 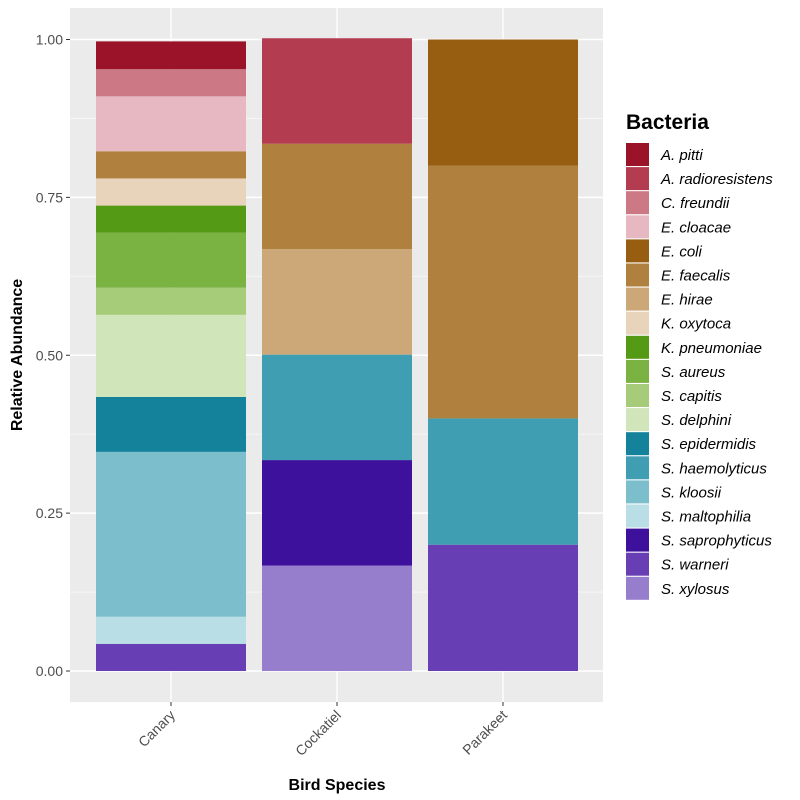 What do you see at coordinates (693, 372) in the screenshot?
I see `legend-item-label: S. aureus` at bounding box center [693, 372].